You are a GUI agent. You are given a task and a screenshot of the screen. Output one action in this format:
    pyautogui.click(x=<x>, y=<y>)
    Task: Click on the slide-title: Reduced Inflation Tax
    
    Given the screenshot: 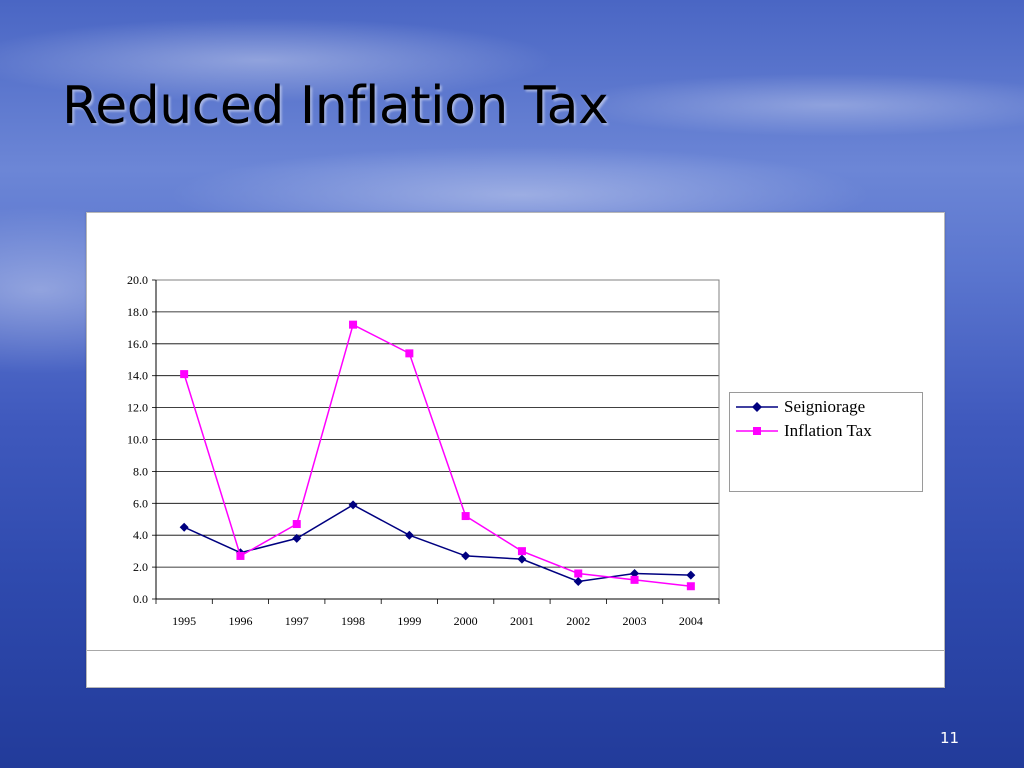 What is the action you would take?
    pyautogui.click(x=335, y=106)
    